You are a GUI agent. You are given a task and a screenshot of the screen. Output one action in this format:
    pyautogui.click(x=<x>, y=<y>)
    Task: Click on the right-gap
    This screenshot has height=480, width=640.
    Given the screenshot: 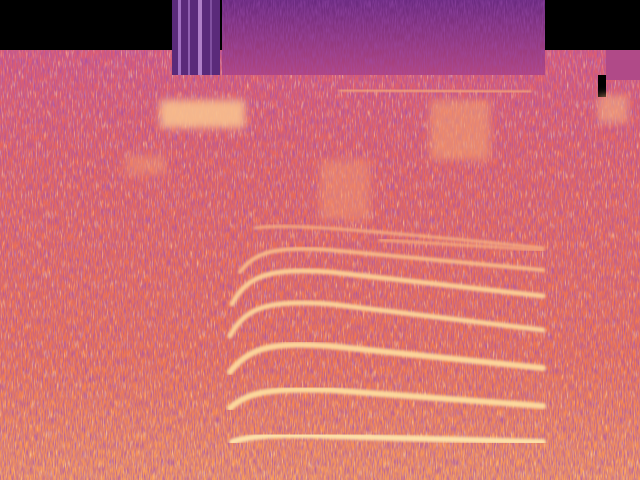 What is the action you would take?
    pyautogui.click(x=602, y=86)
    